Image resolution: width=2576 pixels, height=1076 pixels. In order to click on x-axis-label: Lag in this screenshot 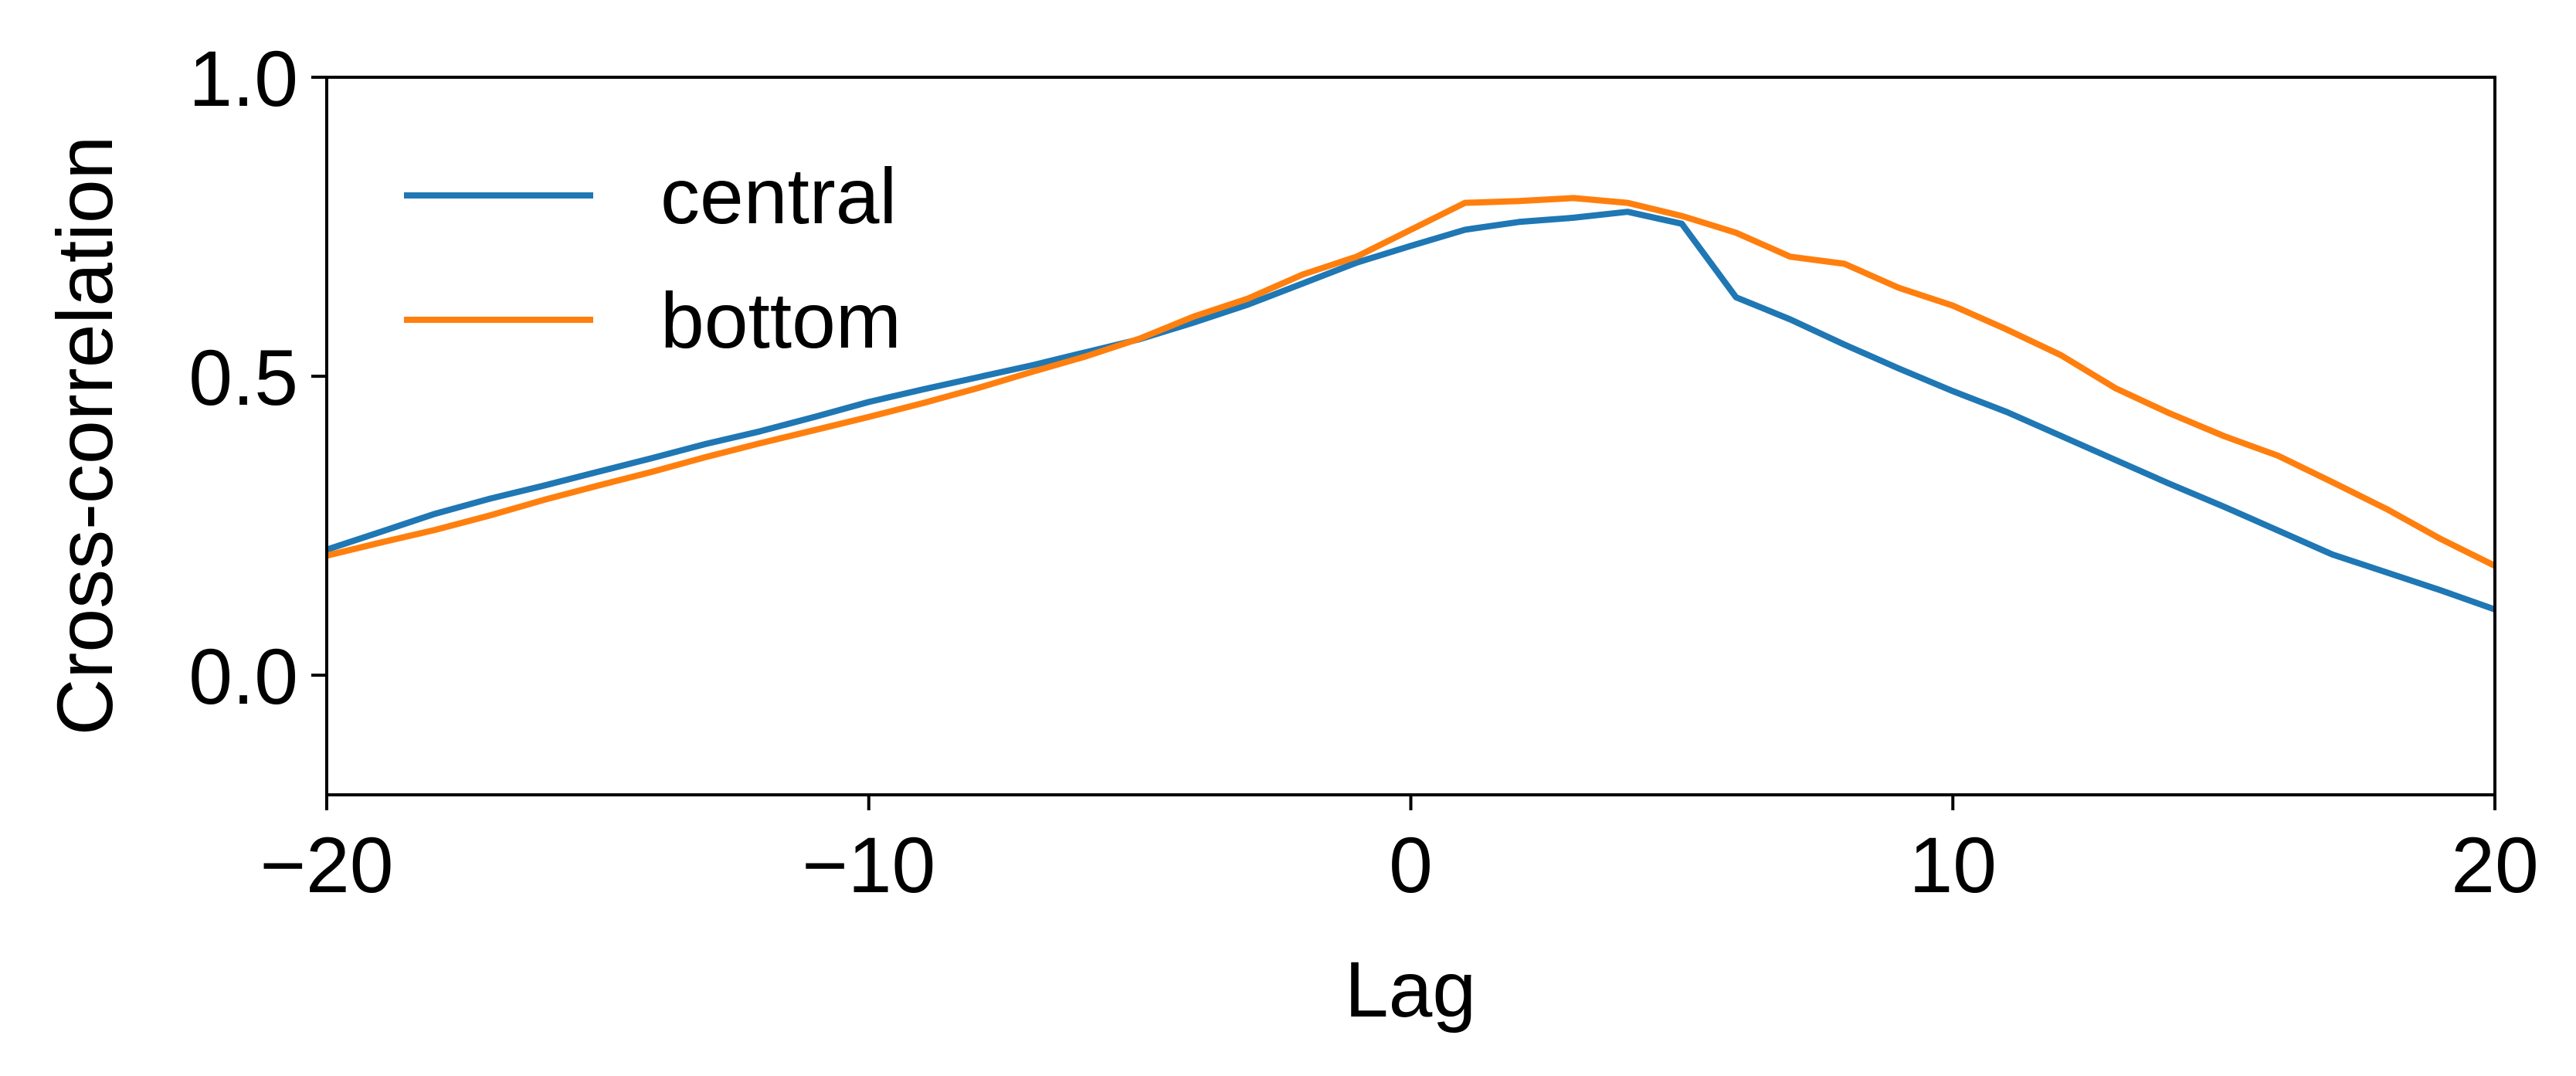, I will do `click(1410, 989)`.